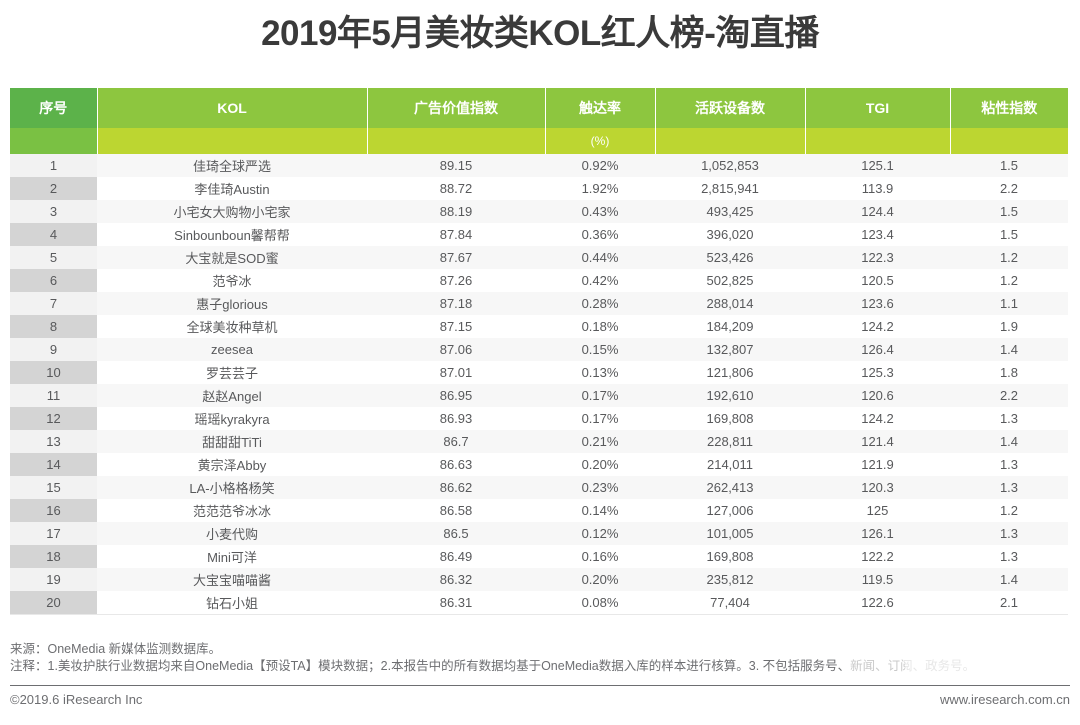  What do you see at coordinates (1009, 257) in the screenshot?
I see `cell-stickiness: 1.2` at bounding box center [1009, 257].